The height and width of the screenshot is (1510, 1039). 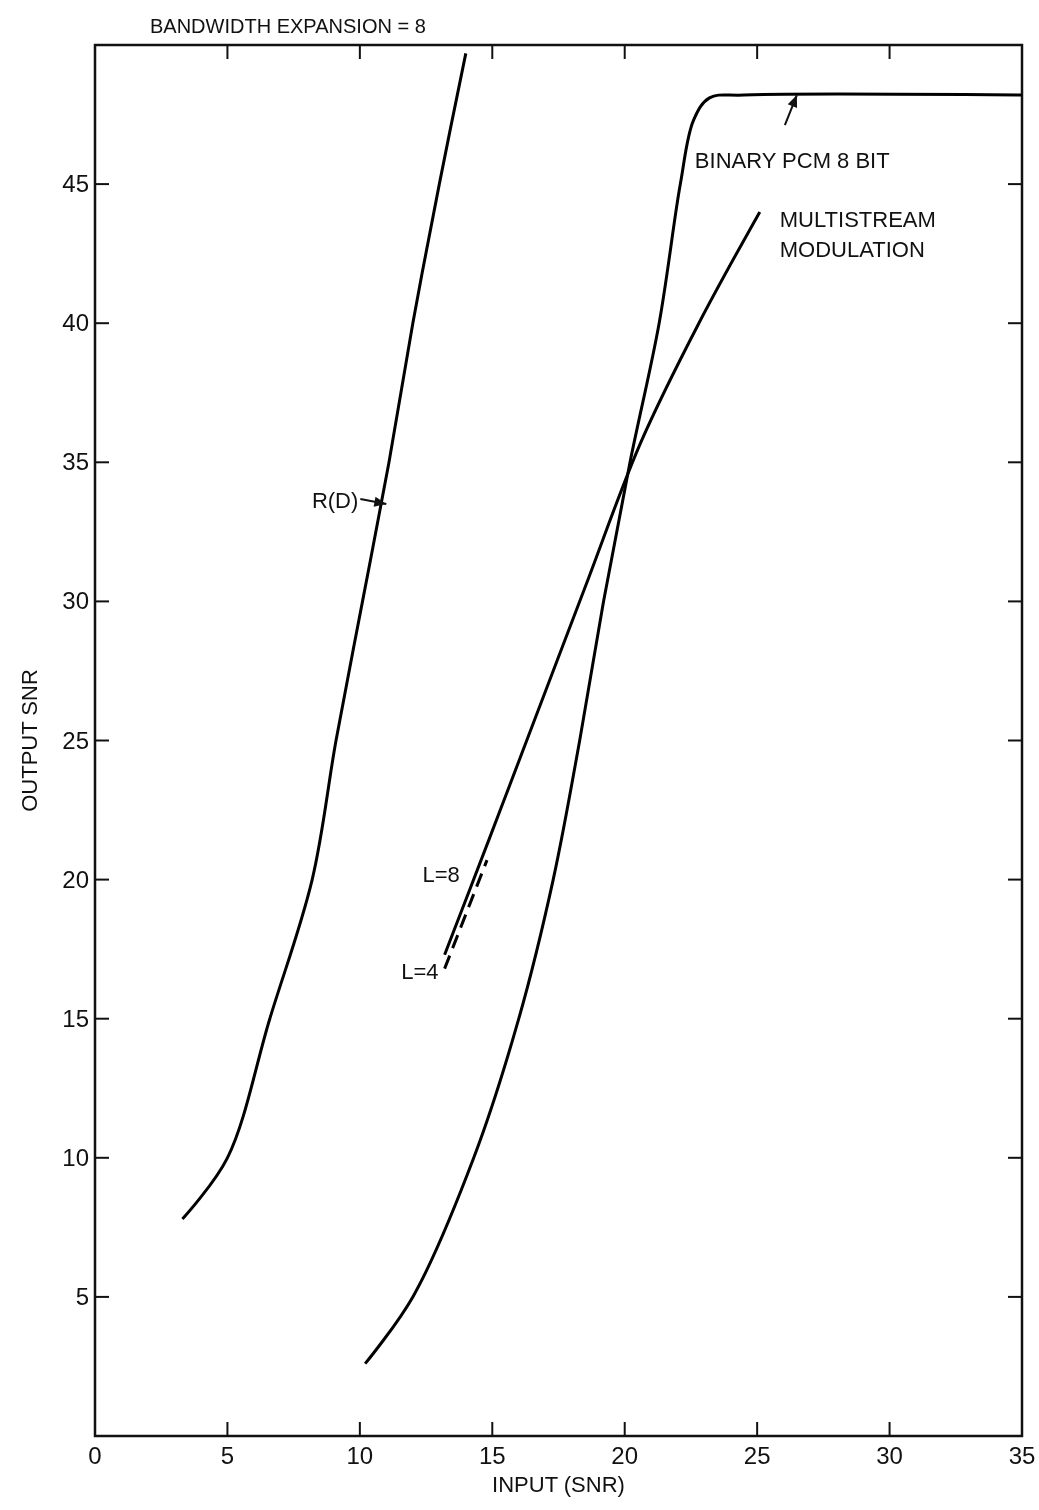 I want to click on x-tick-label: 10, so click(x=360, y=1455).